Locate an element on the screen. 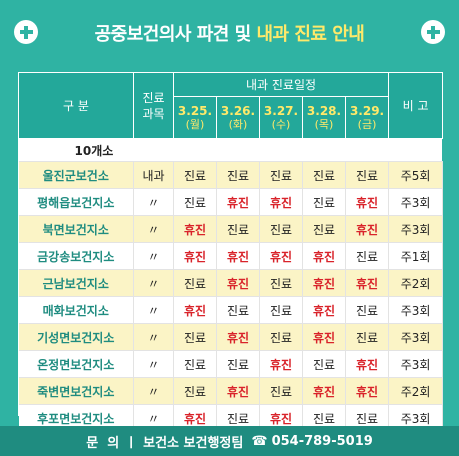  day-label: (월) is located at coordinates (195, 124).